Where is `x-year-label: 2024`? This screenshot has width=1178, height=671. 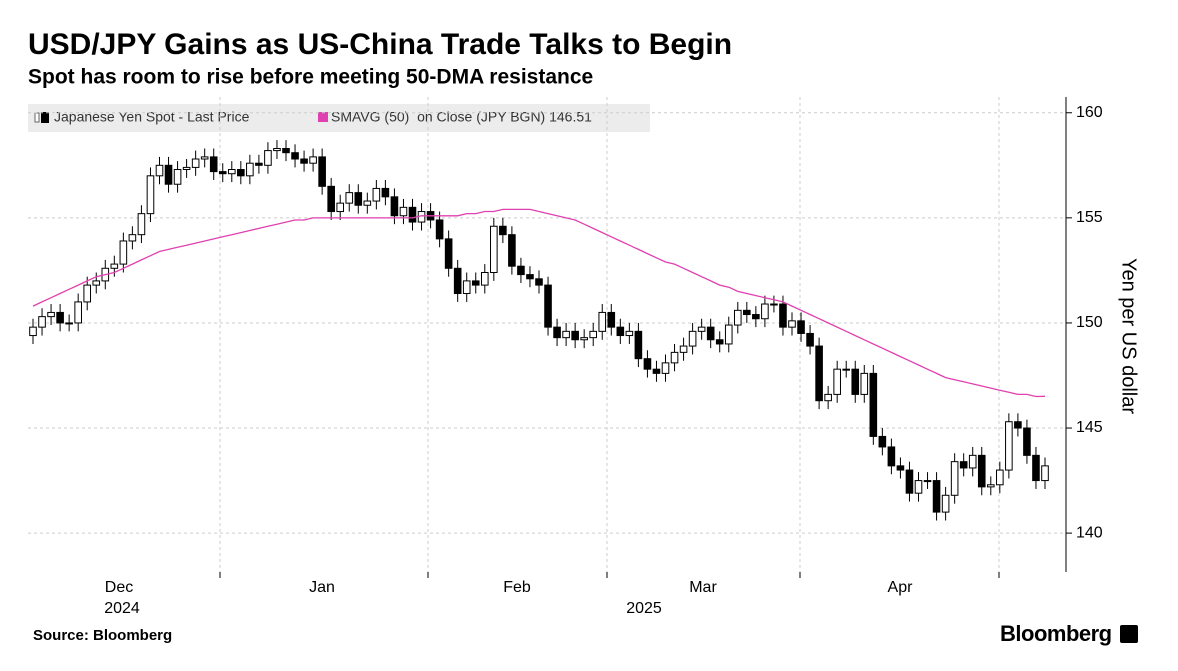
x-year-label: 2024 is located at coordinates (122, 608).